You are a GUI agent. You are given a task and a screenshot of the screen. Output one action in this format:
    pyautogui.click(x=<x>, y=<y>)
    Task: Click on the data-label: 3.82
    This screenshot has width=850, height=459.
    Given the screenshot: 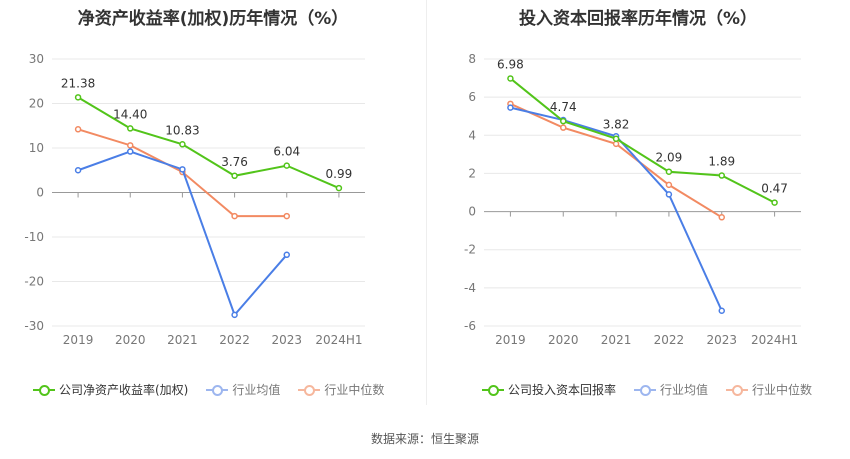 What is the action you would take?
    pyautogui.click(x=616, y=125)
    